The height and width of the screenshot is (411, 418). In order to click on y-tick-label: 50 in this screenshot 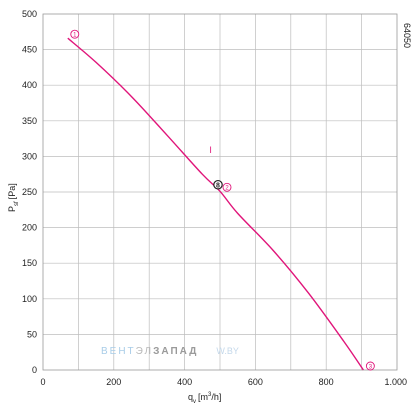, I will do `click(32, 334)`.